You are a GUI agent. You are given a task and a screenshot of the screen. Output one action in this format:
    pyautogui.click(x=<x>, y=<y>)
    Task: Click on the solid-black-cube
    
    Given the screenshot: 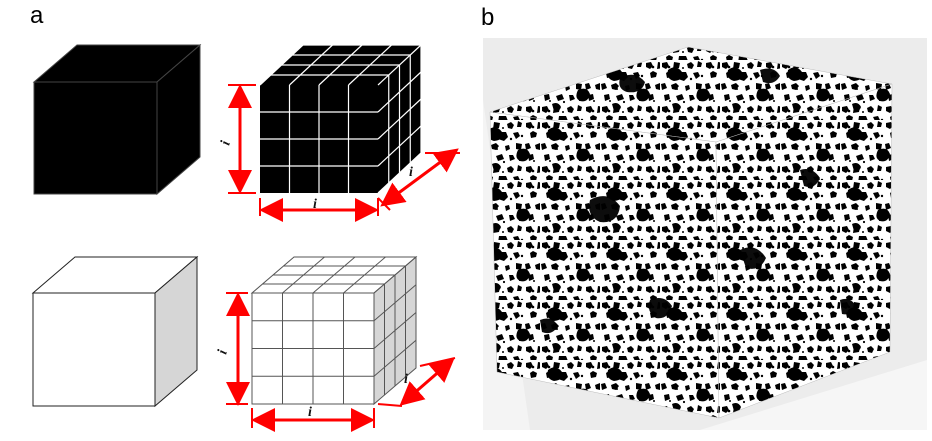 What is the action you would take?
    pyautogui.click(x=117, y=119)
    